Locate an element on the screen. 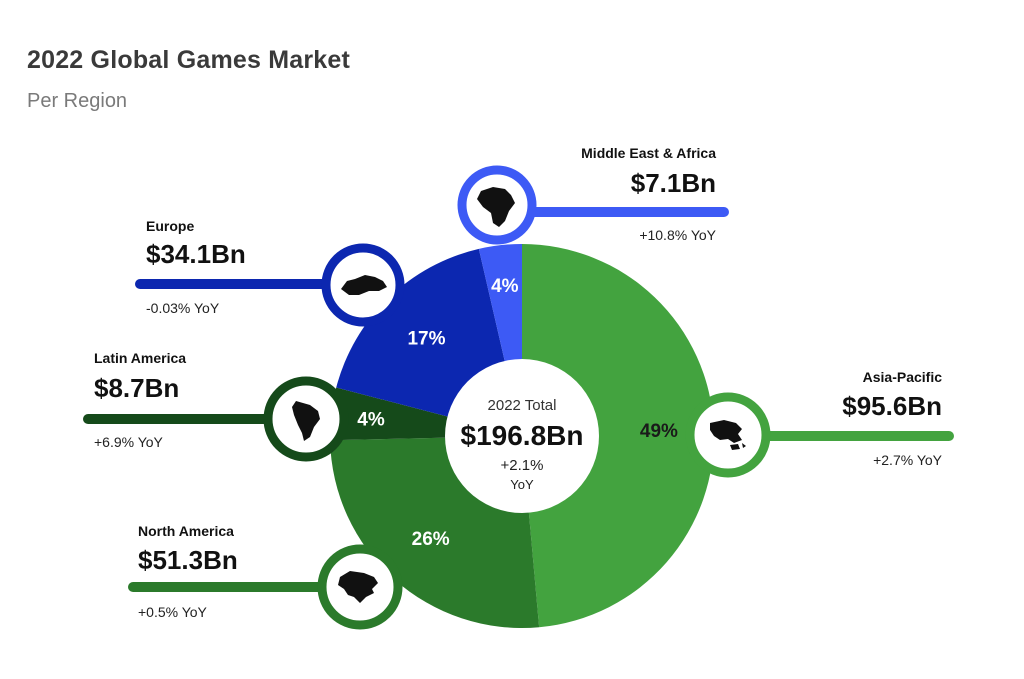 This screenshot has width=1024, height=679. region-yoy-middle-east-africa: +10.8% YoY is located at coordinates (677, 235).